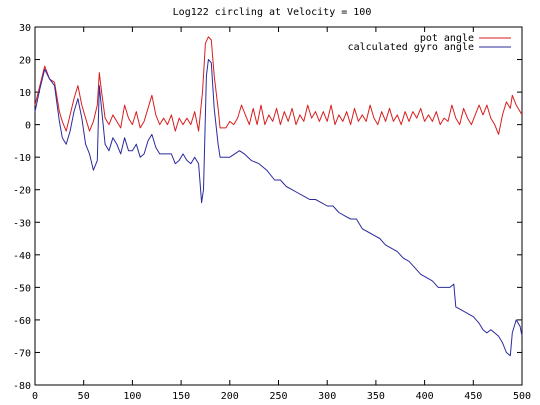  Describe the element at coordinates (22, 386) in the screenshot. I see `y-tick-label: -80` at that location.